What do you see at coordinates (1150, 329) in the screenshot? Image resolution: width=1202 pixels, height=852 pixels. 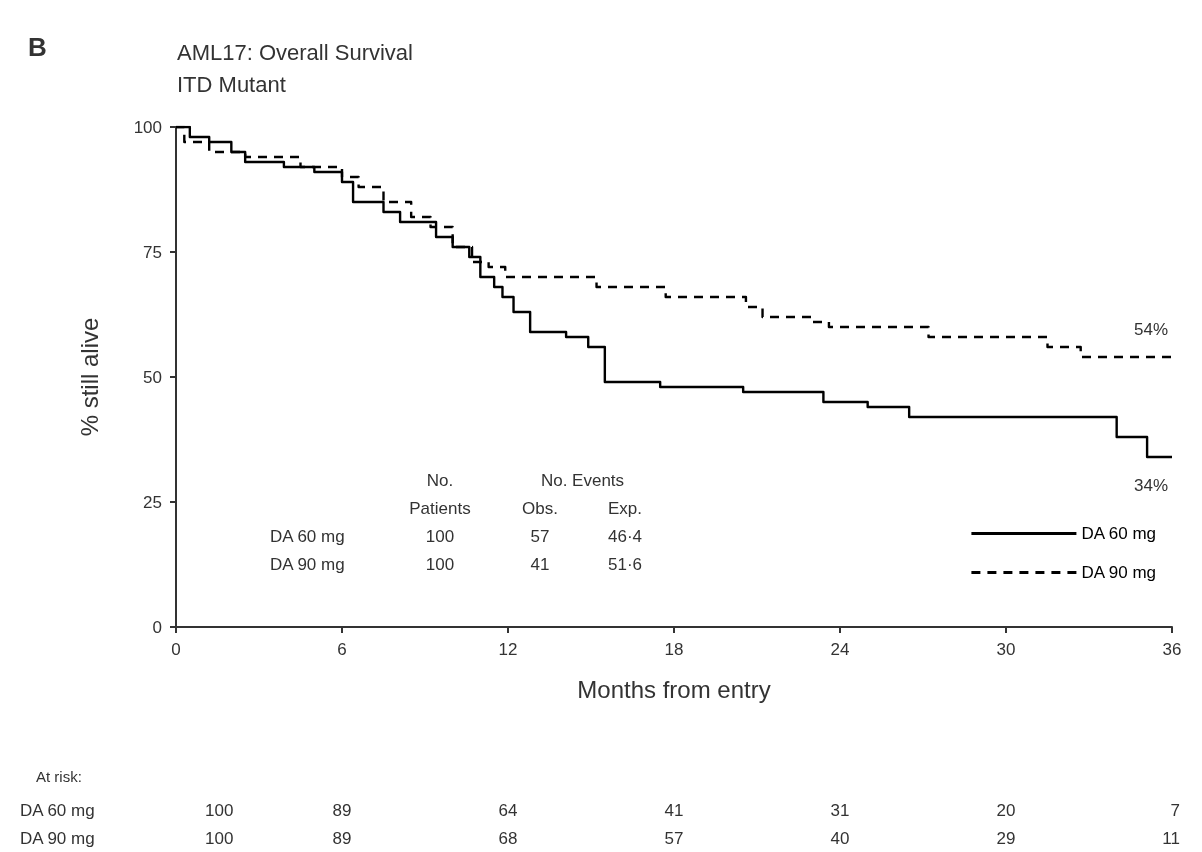 I see `annotation: 54%` at bounding box center [1150, 329].